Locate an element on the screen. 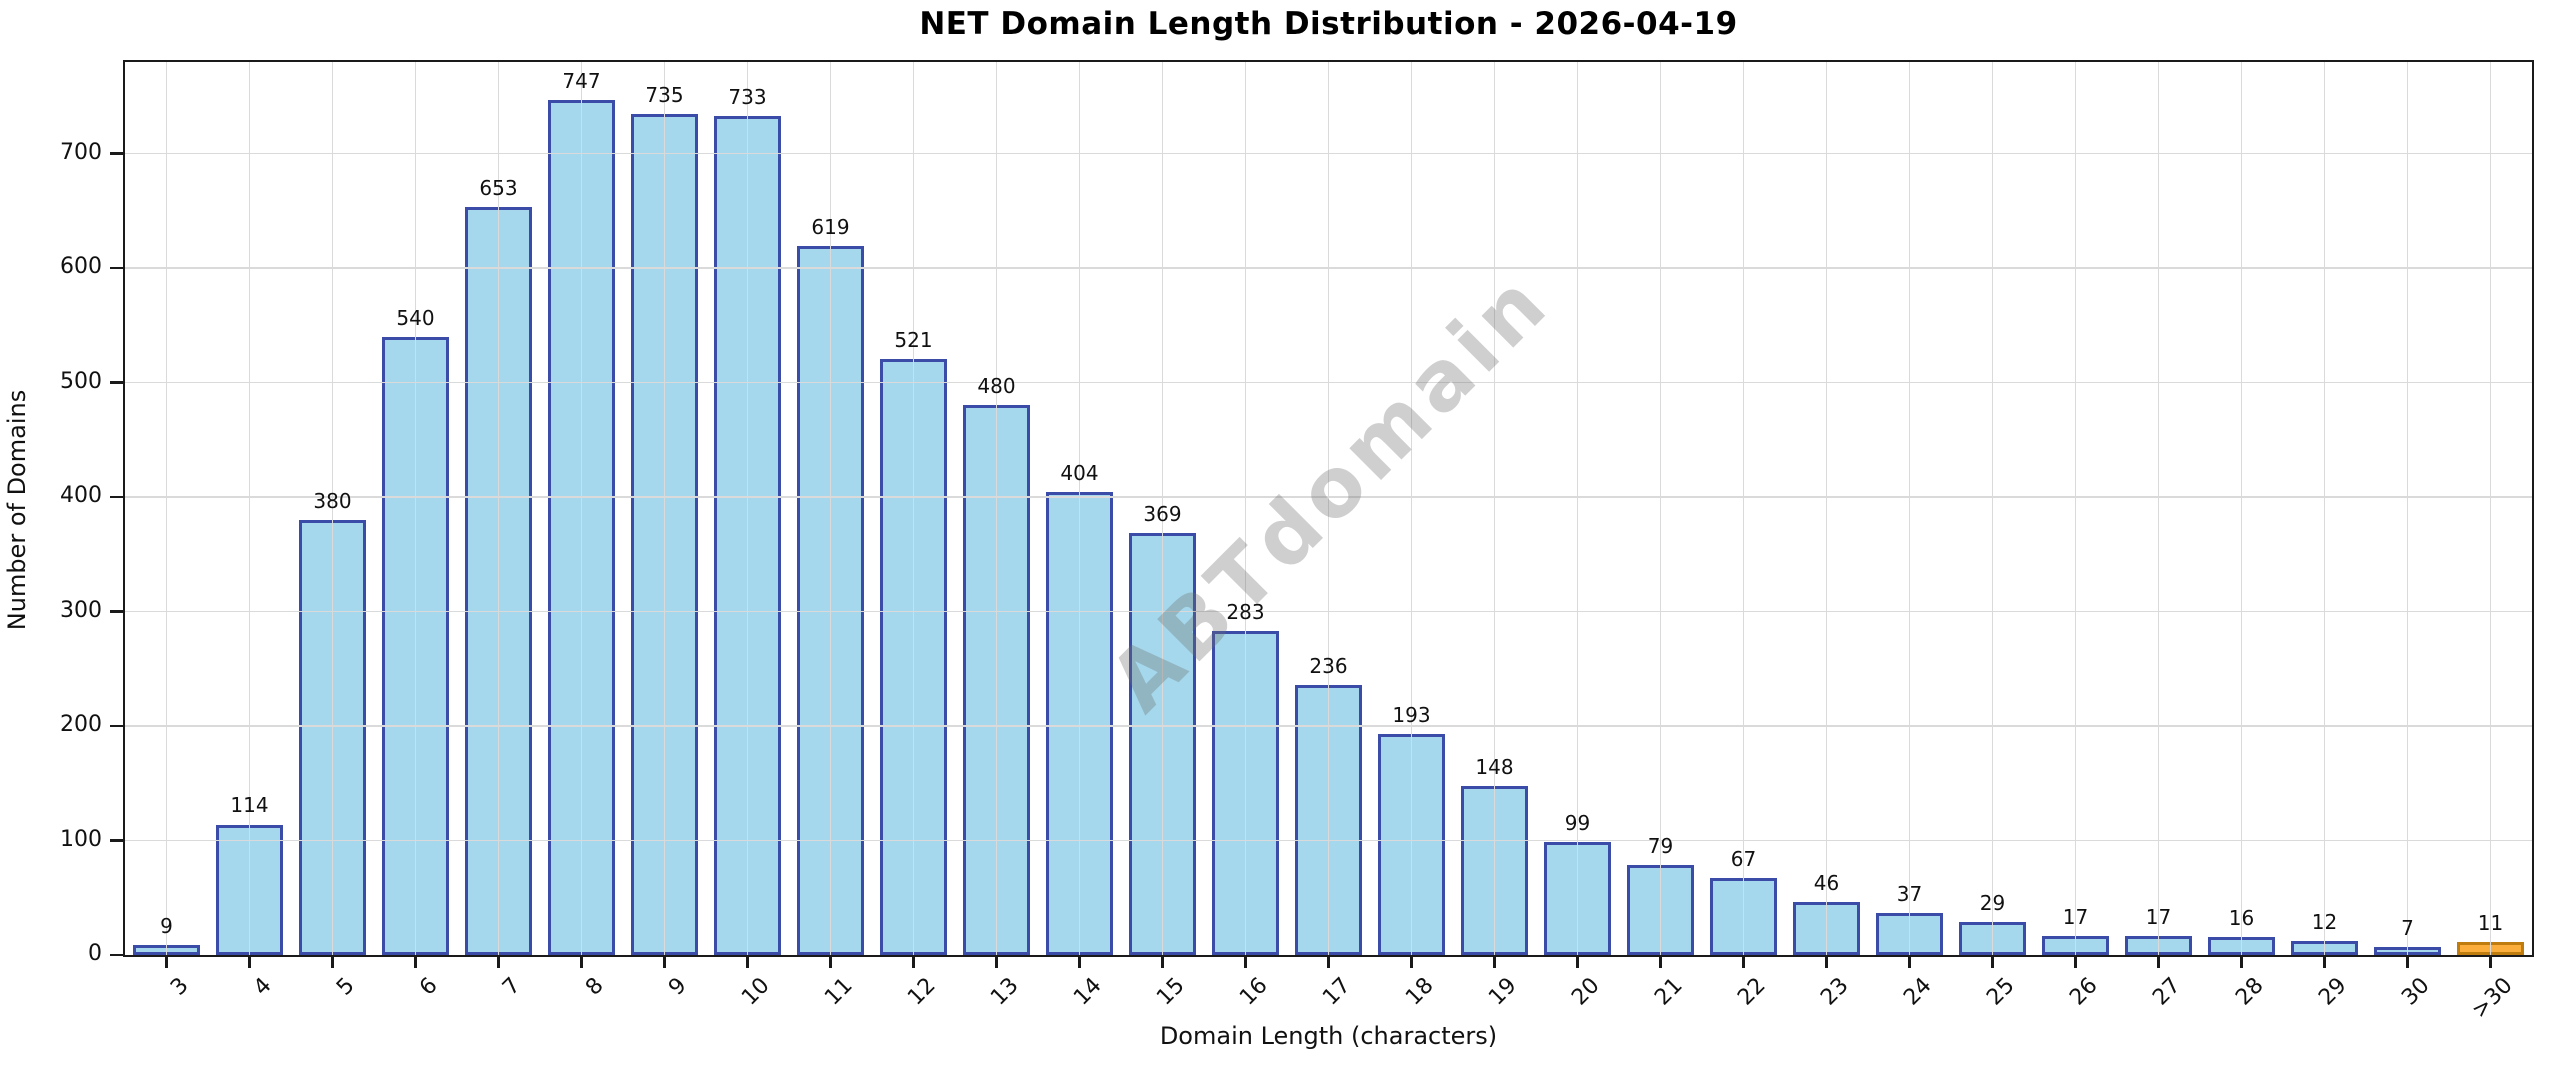 The height and width of the screenshot is (1087, 2560). x-tick-label: 9 is located at coordinates (677, 987).